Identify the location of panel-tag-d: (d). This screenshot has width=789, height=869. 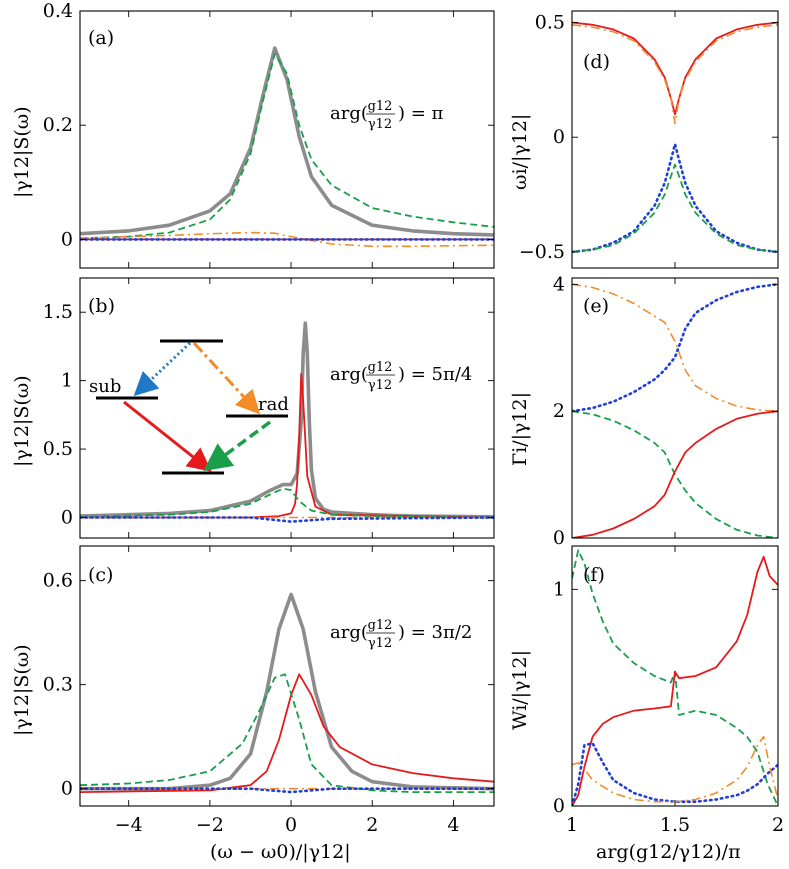
(596, 62).